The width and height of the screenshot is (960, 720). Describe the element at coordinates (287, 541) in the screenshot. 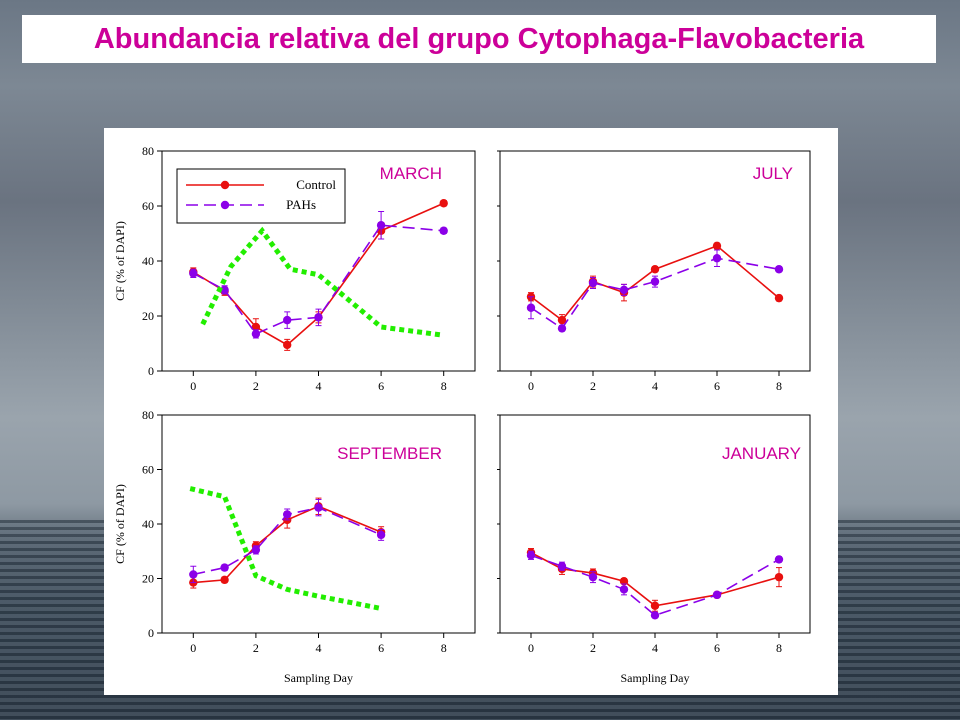

I see `pahs-series-line` at that location.